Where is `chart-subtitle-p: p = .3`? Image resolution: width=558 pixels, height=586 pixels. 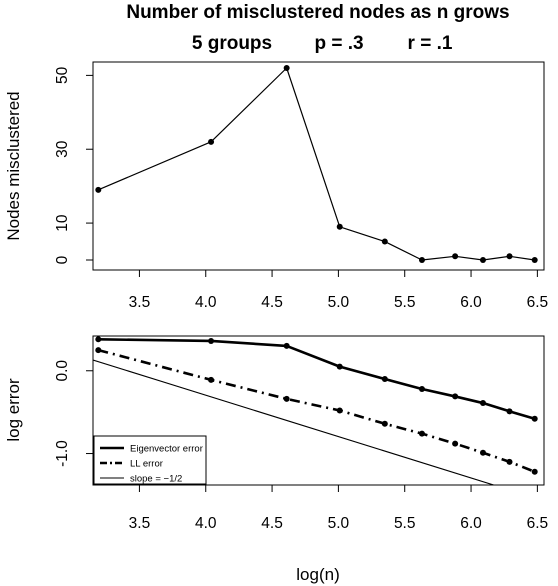 chart-subtitle-p: p = .3 is located at coordinates (338, 43).